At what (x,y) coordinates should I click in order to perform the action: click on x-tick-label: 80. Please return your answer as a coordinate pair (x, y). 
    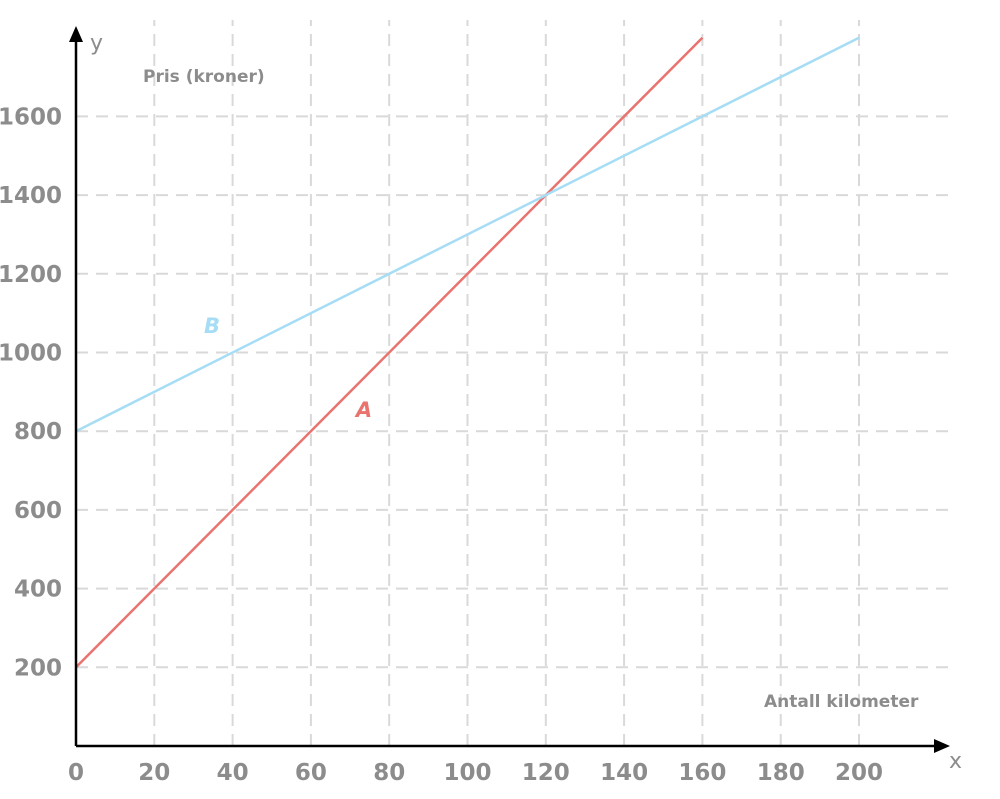
    Looking at the image, I should click on (389, 773).